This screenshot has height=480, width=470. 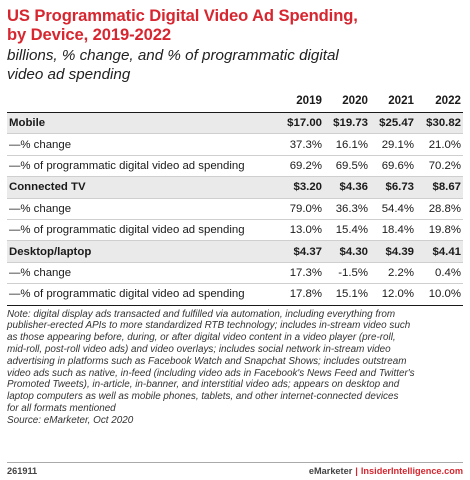 What do you see at coordinates (235, 462) in the screenshot?
I see `footer-divider` at bounding box center [235, 462].